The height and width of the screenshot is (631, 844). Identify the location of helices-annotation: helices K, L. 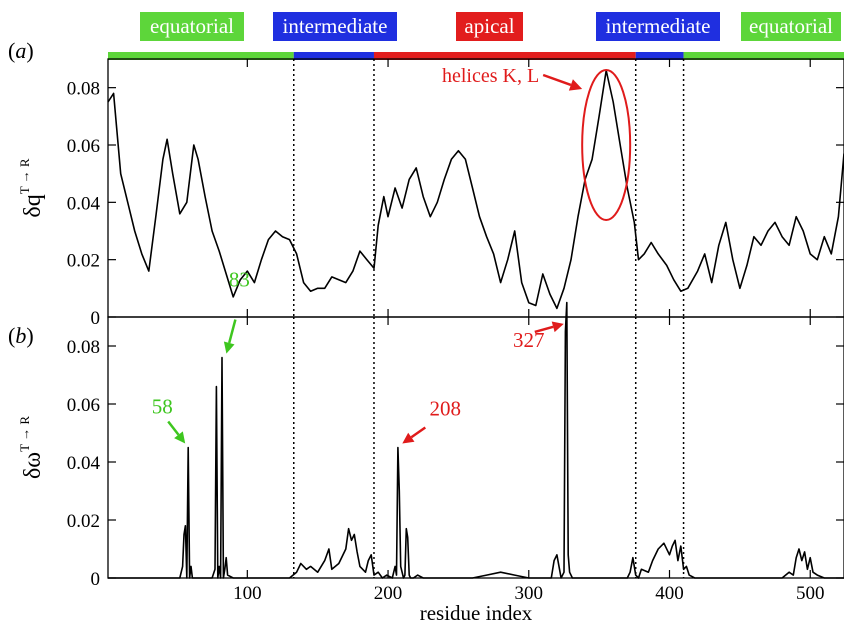
(490, 76).